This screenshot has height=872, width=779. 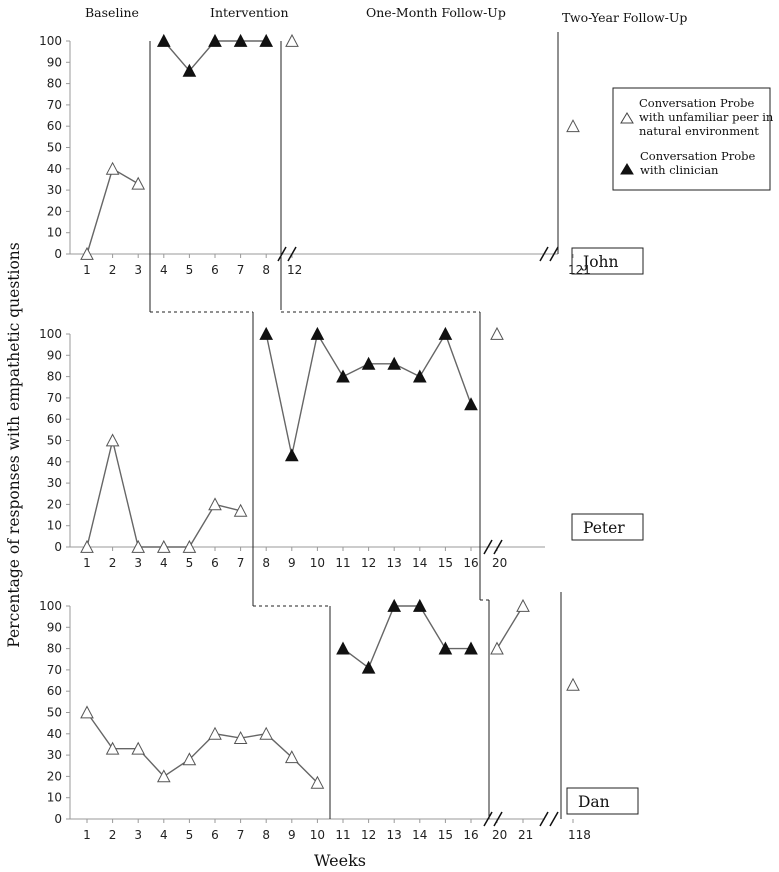 What do you see at coordinates (50, 606) in the screenshot?
I see `dan-y-tick-label: 100` at bounding box center [50, 606].